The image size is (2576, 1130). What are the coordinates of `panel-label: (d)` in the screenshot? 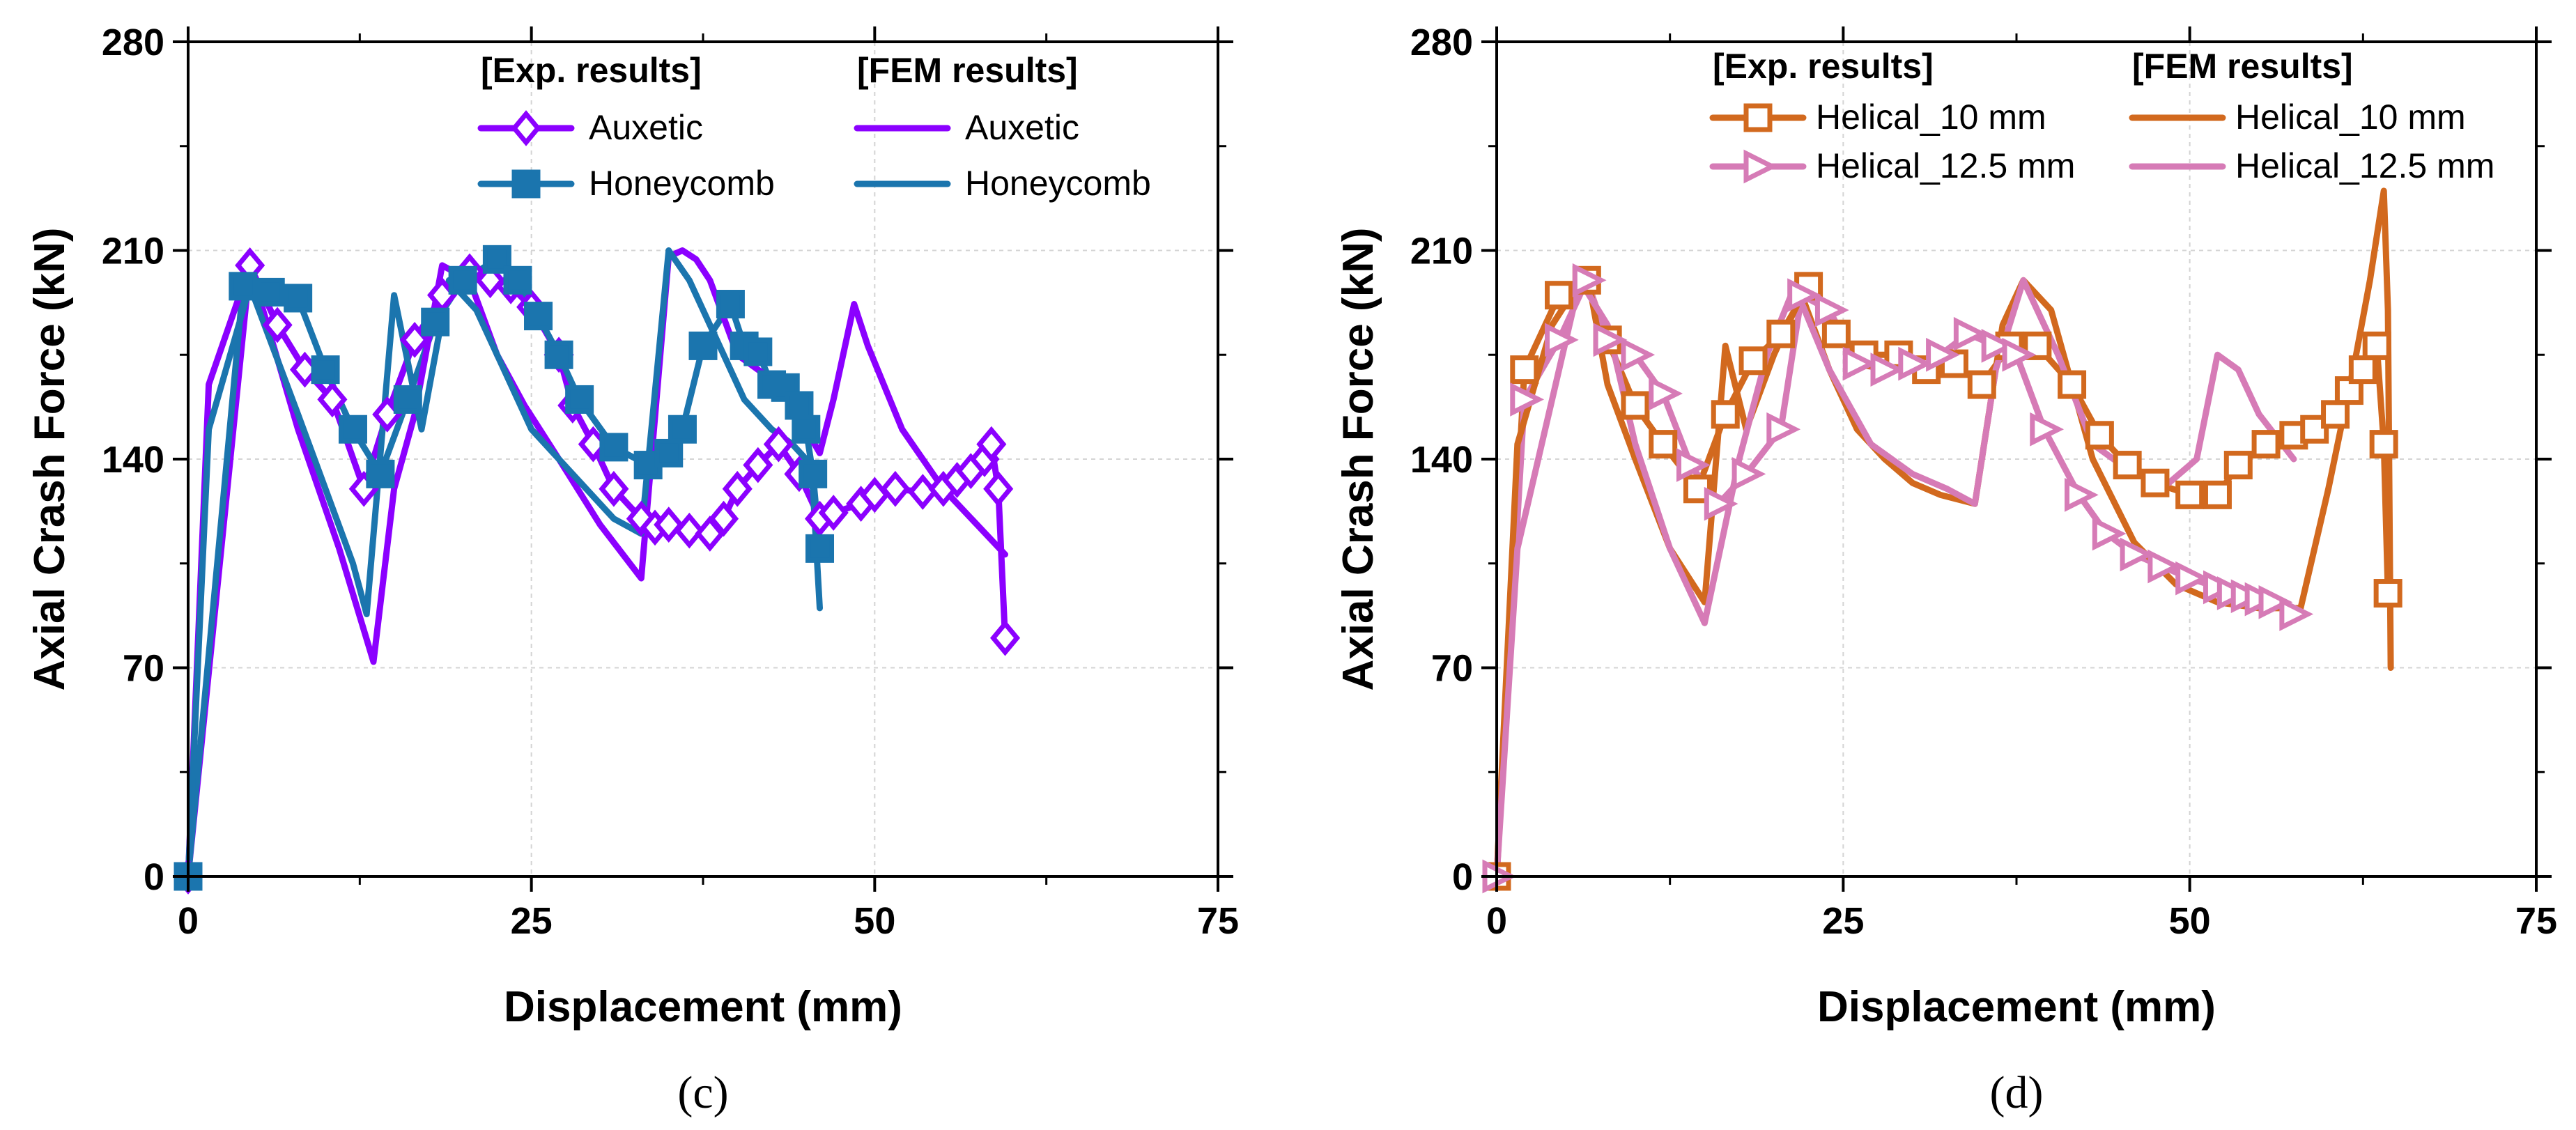 It's located at (2017, 1092).